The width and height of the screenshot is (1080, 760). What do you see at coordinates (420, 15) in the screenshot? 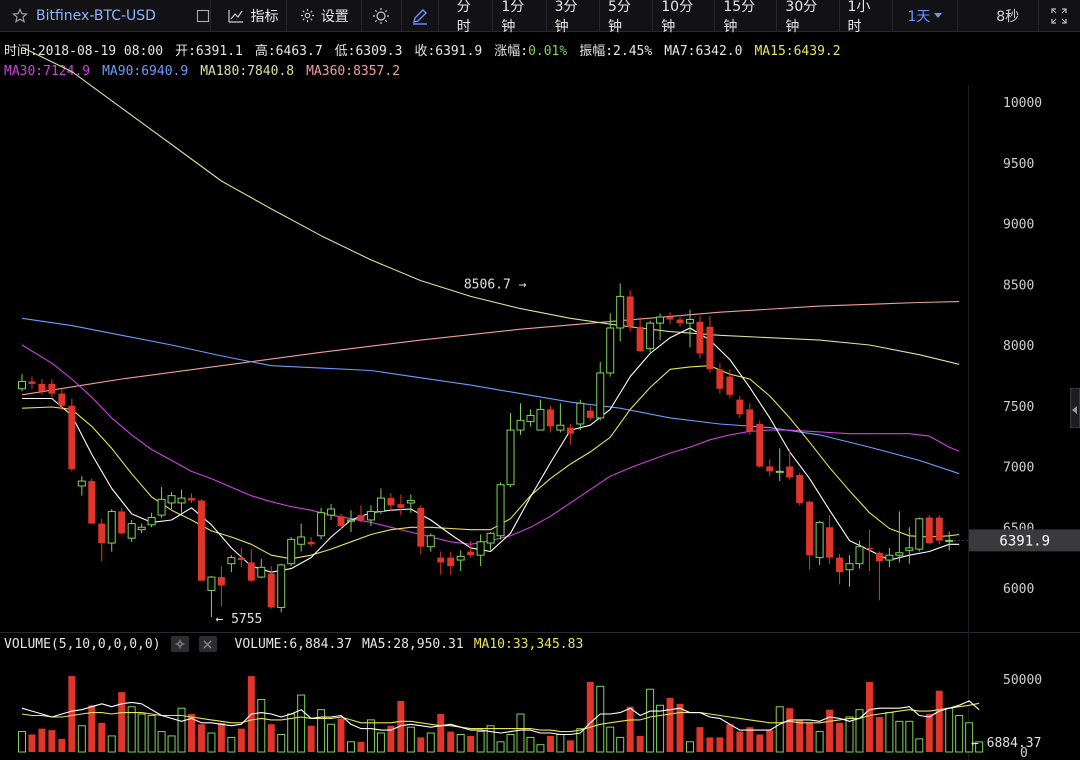
I see `drawing-tool-button` at bounding box center [420, 15].